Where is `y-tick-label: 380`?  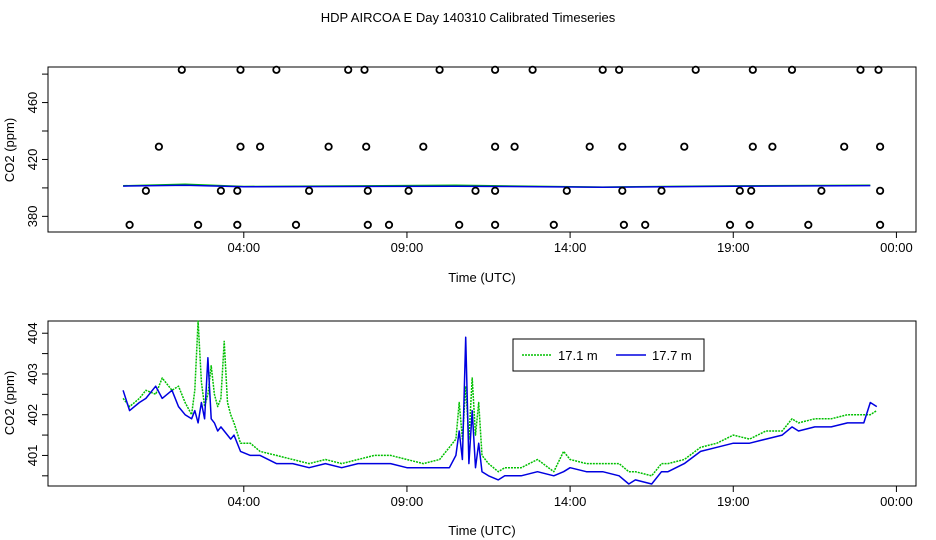
y-tick-label: 380 is located at coordinates (32, 217).